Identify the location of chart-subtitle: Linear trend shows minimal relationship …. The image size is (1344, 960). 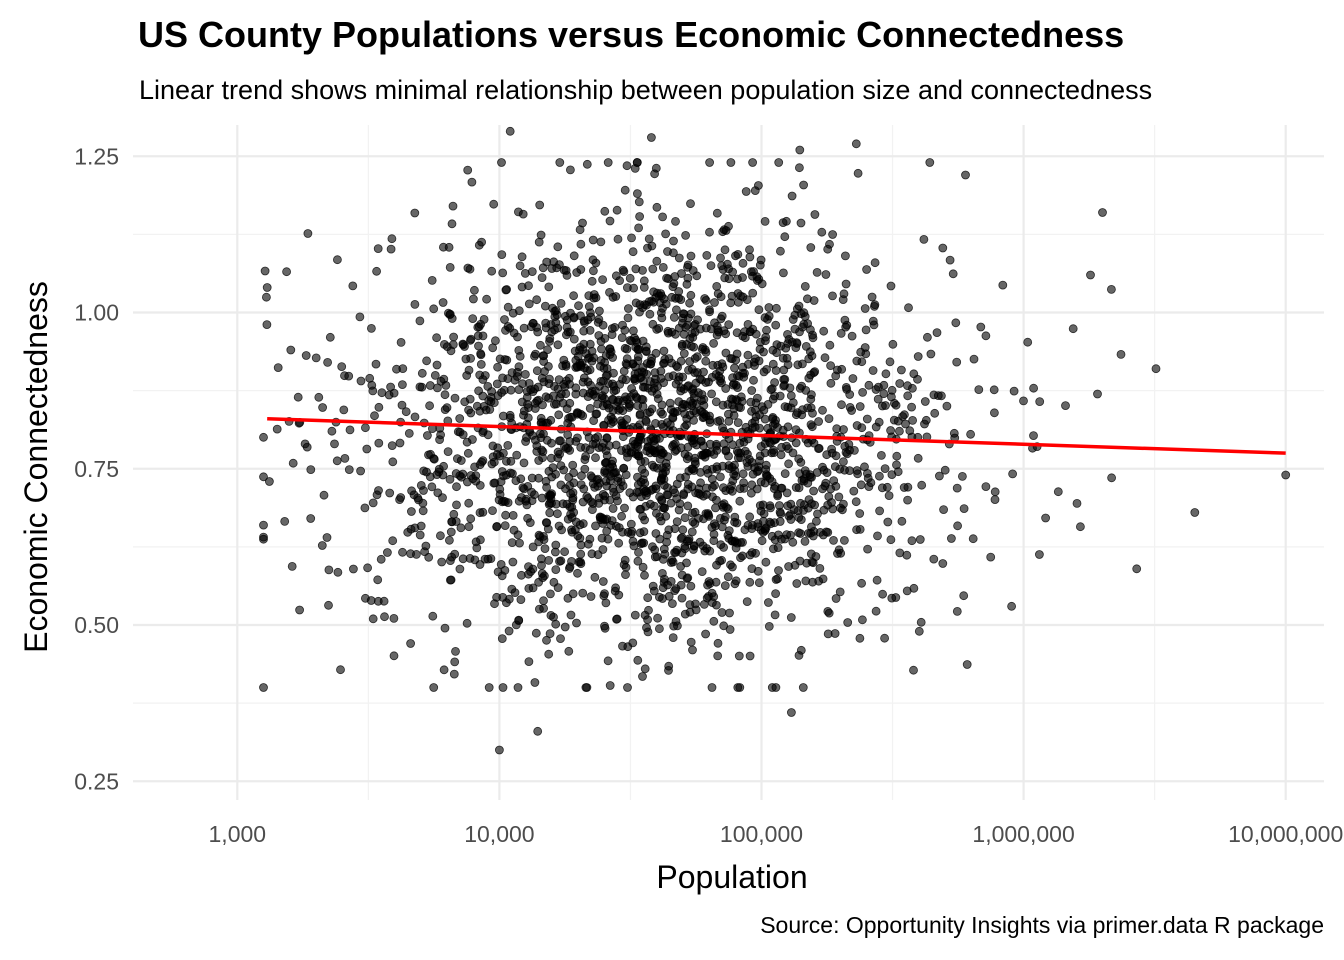
(646, 90).